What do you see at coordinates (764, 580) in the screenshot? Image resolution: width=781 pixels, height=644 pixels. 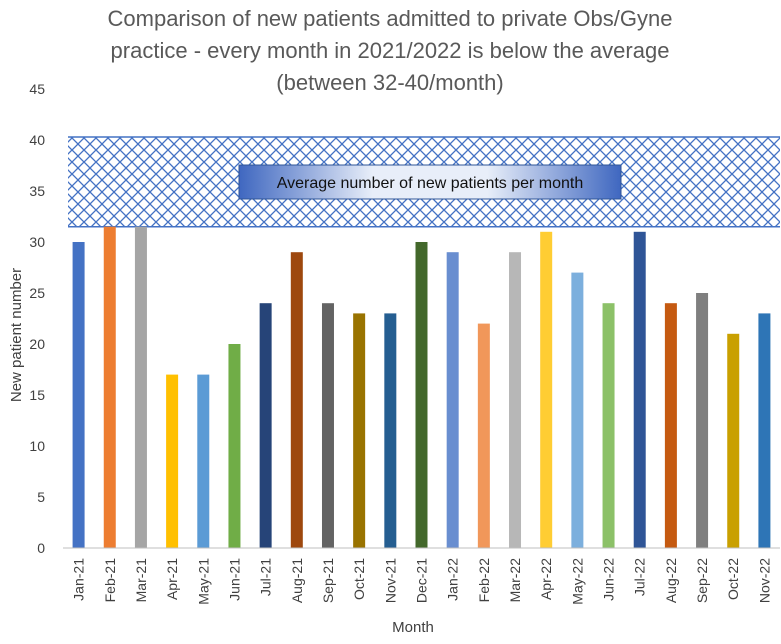 I see `x-tick-label: Nov-22` at bounding box center [764, 580].